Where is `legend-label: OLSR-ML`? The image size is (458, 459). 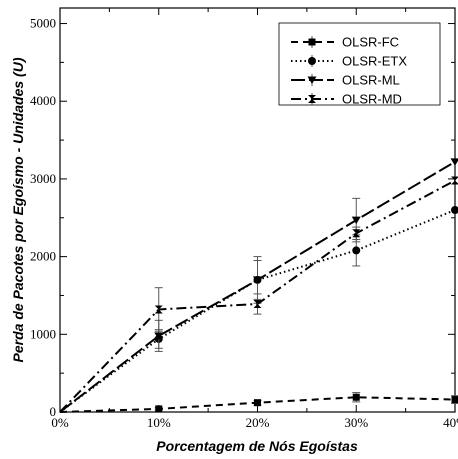
legend-label: OLSR-ML is located at coordinates (371, 80).